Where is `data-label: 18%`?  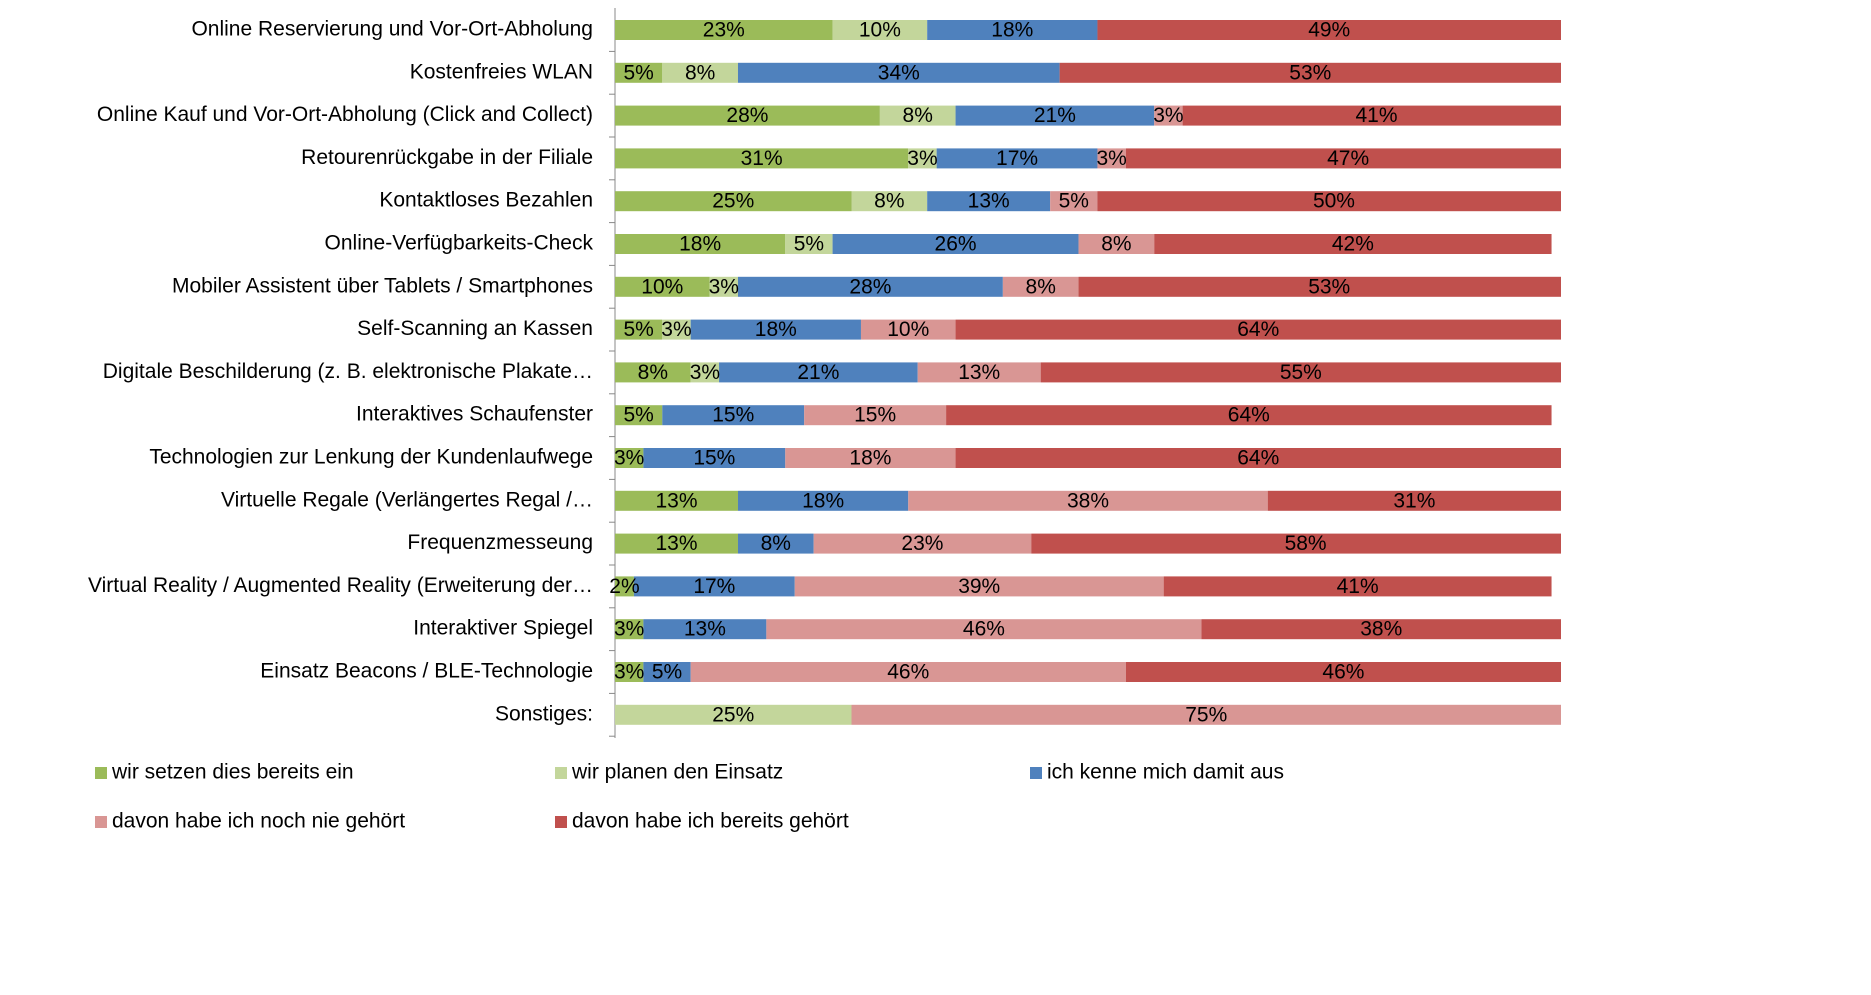 data-label: 18% is located at coordinates (870, 458).